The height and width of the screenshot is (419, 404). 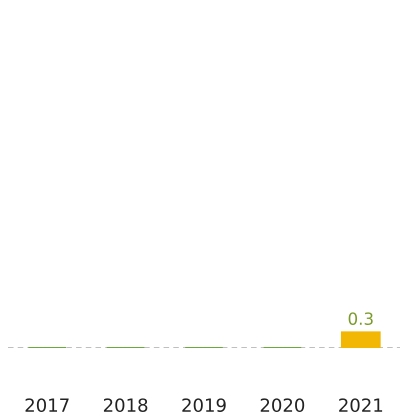 I want to click on x-tick-label: 2017, so click(x=47, y=405).